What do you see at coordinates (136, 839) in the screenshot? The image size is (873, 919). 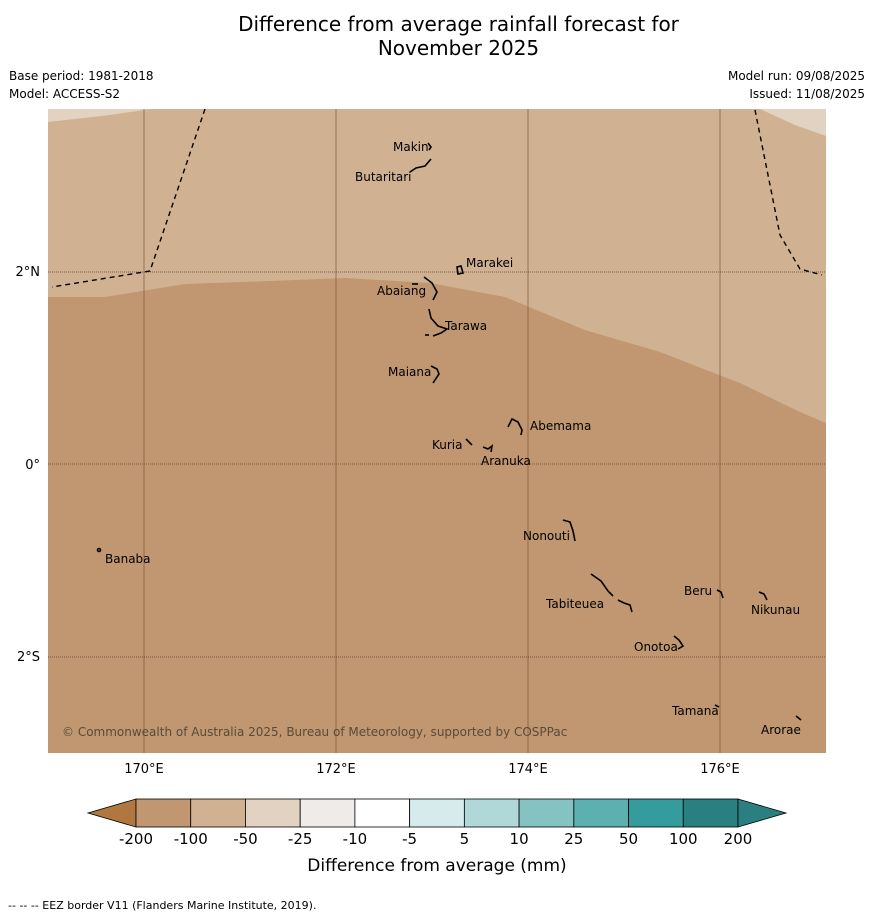 I see `colorbar-tick-label: -200` at bounding box center [136, 839].